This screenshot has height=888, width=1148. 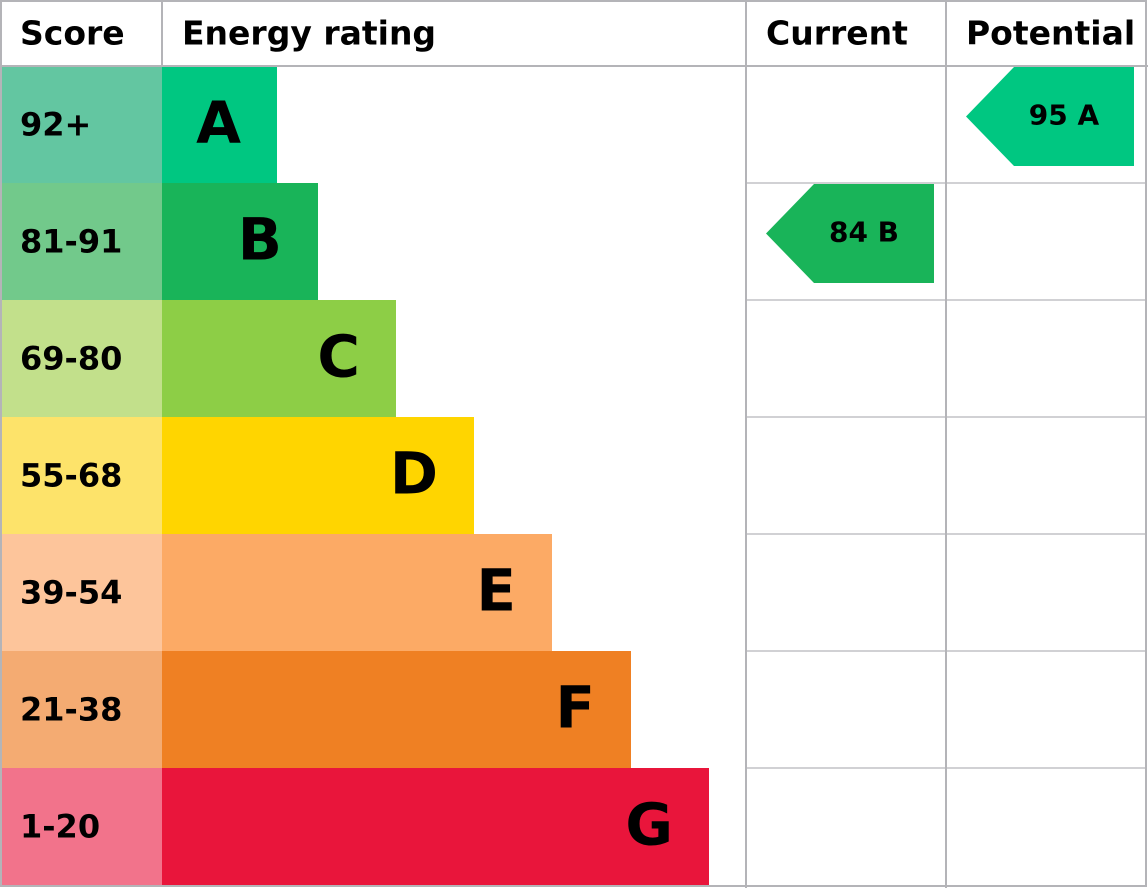 I want to click on potential-arrow, so click(x=1050, y=116).